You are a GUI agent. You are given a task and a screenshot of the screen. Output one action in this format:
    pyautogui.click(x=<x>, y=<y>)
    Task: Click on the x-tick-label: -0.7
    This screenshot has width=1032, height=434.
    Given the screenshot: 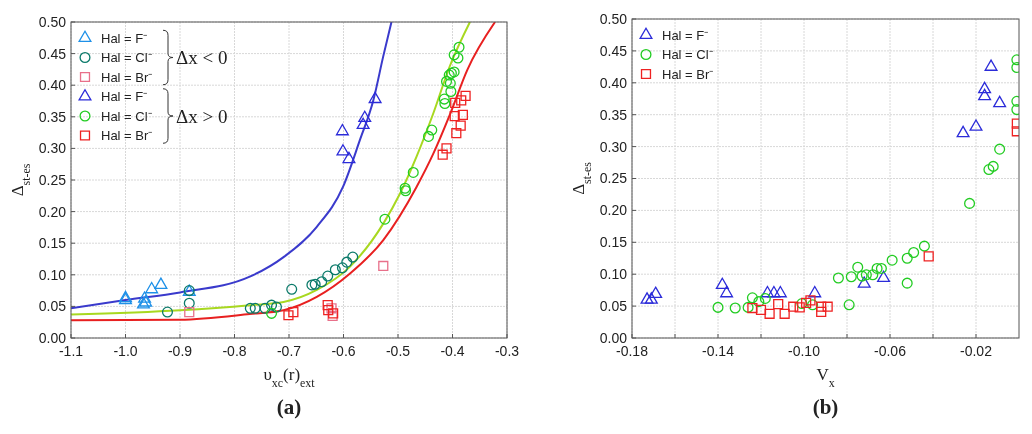 What is the action you would take?
    pyautogui.click(x=289, y=351)
    